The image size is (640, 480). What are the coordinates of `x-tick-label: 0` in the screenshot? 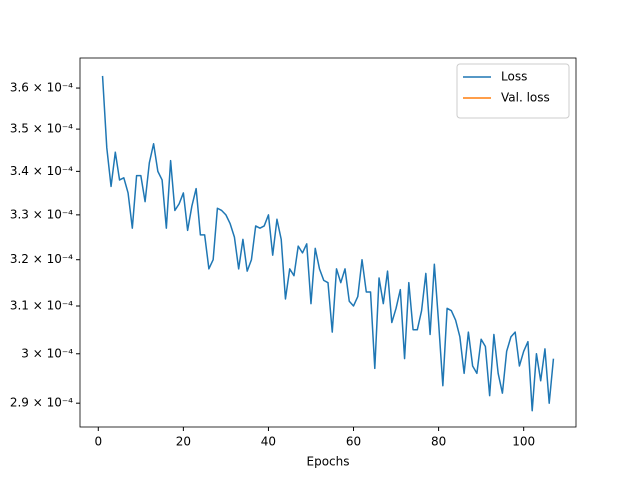 It's located at (98, 442).